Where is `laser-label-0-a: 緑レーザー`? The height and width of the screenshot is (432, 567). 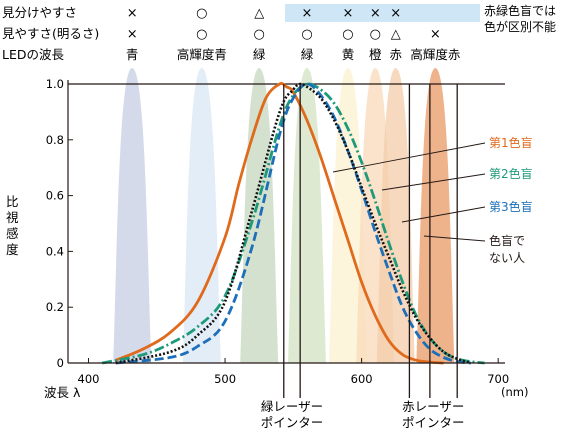 laser-label-0-a: 緑レーザー is located at coordinates (292, 406).